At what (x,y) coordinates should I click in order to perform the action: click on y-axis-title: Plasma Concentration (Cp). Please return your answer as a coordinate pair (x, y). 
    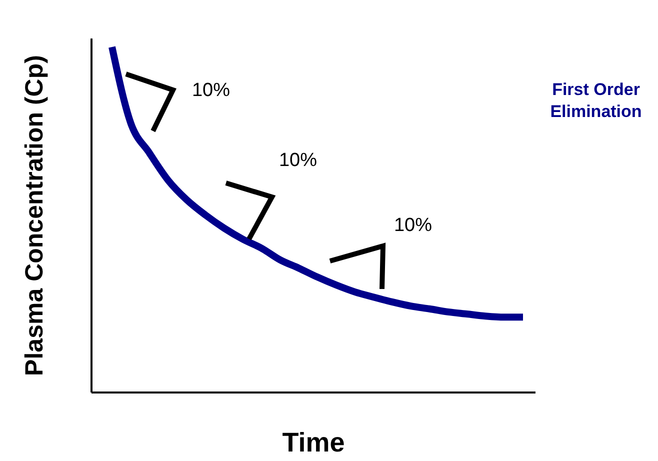
    Looking at the image, I should click on (34, 215).